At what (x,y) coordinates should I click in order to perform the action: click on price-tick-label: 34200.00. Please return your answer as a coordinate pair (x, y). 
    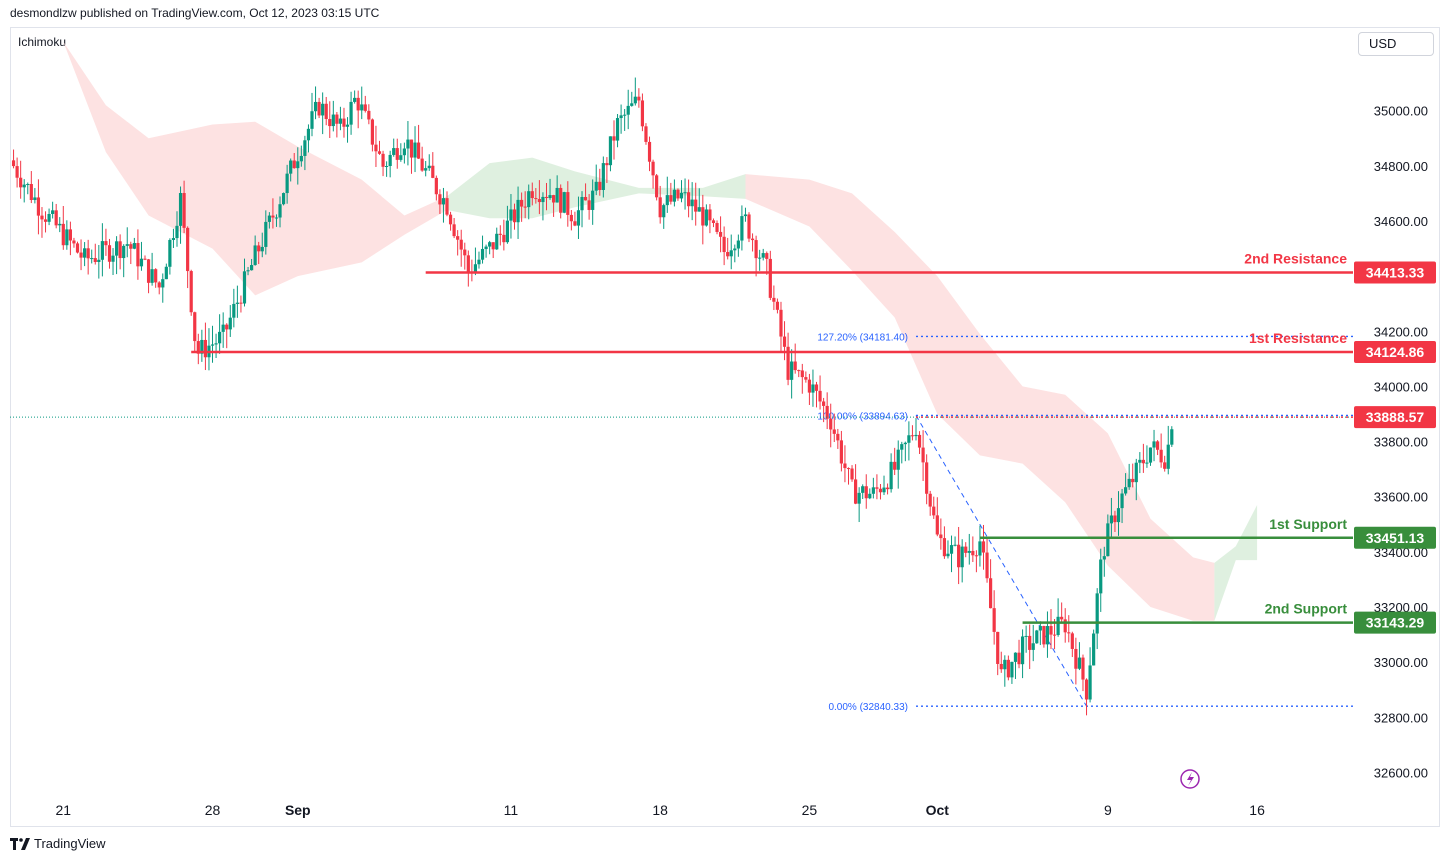
    Looking at the image, I should click on (1401, 331).